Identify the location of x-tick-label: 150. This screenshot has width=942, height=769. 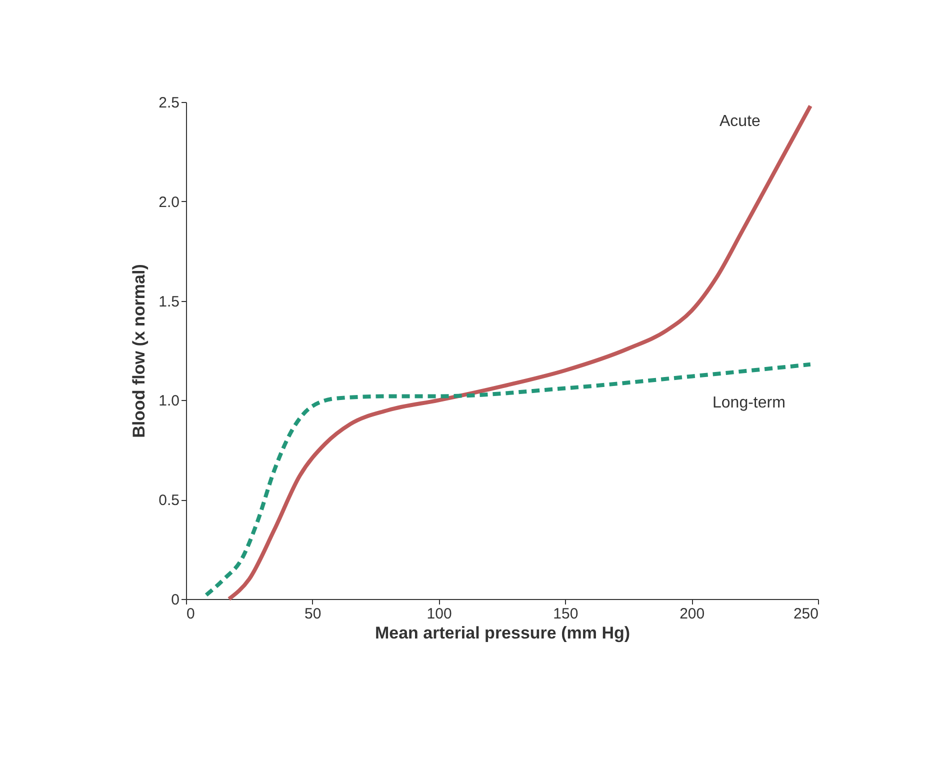
(565, 614).